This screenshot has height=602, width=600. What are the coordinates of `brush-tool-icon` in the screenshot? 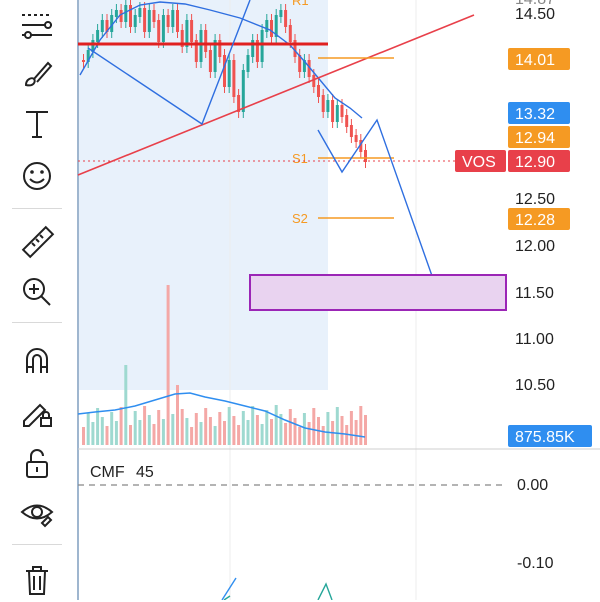 It's located at (37, 74).